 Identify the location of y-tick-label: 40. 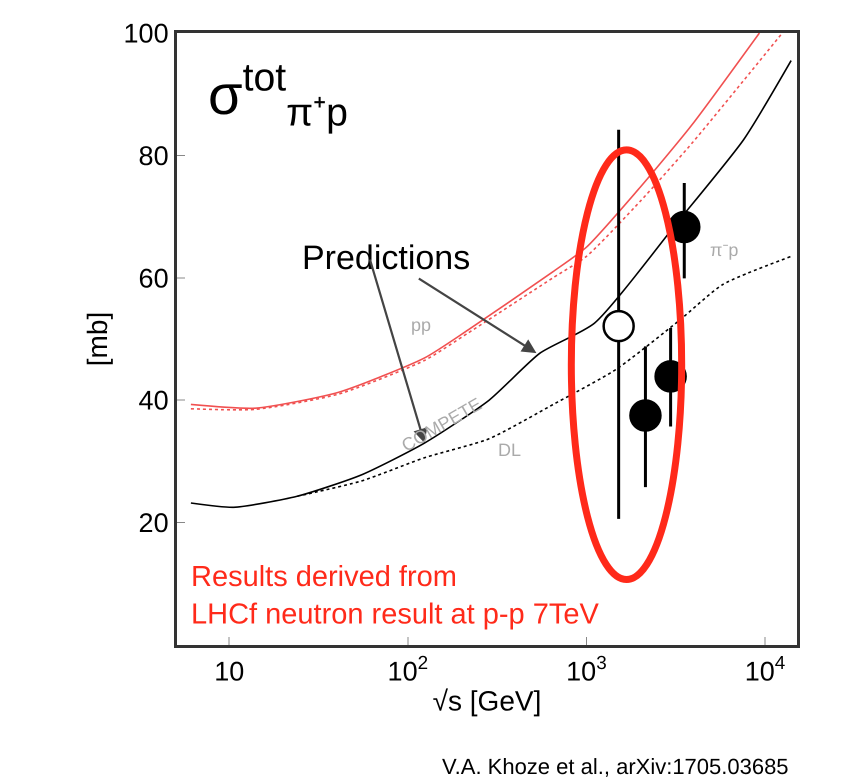
(153, 401).